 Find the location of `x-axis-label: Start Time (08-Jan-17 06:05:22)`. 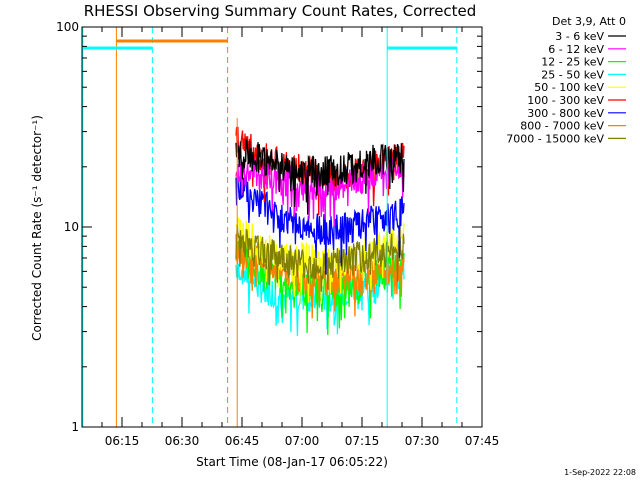

x-axis-label: Start Time (08-Jan-17 06:05:22) is located at coordinates (292, 462).